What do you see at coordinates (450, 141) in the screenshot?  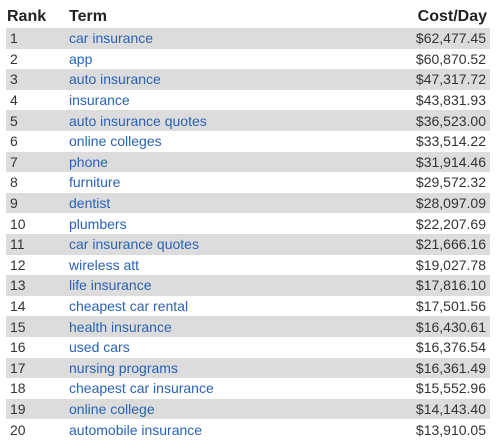 I see `cost-cell: $33,514.22` at bounding box center [450, 141].